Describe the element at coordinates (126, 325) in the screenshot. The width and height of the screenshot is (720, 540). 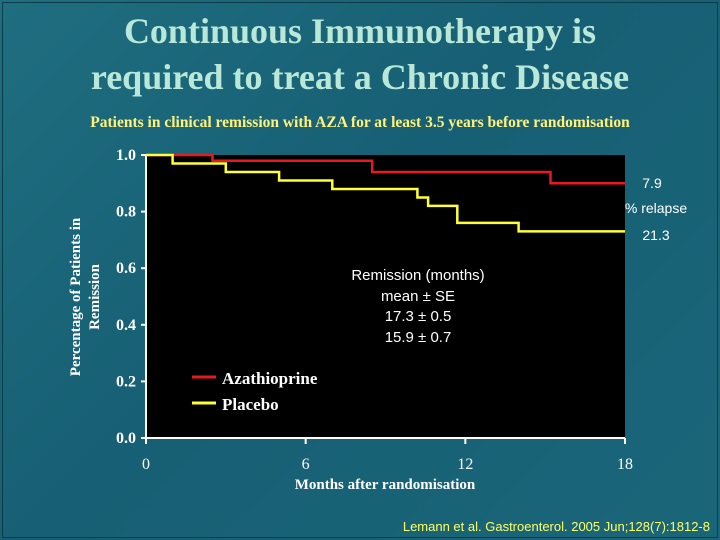
I see `y-tick-label: 0.4` at that location.